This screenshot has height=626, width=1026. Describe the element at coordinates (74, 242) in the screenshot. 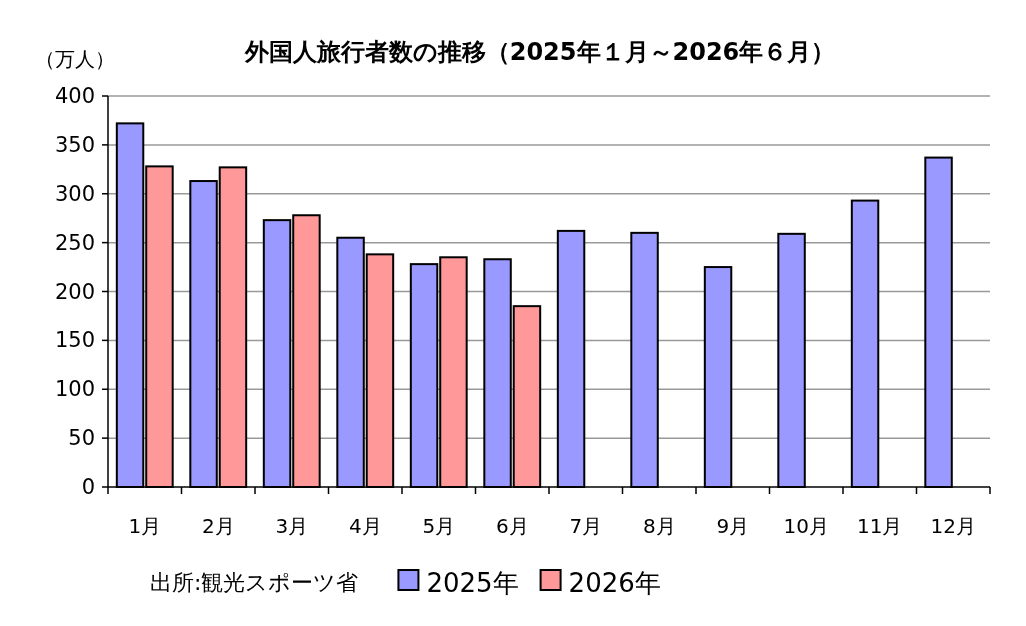

I see `y-tick-label: 250` at that location.